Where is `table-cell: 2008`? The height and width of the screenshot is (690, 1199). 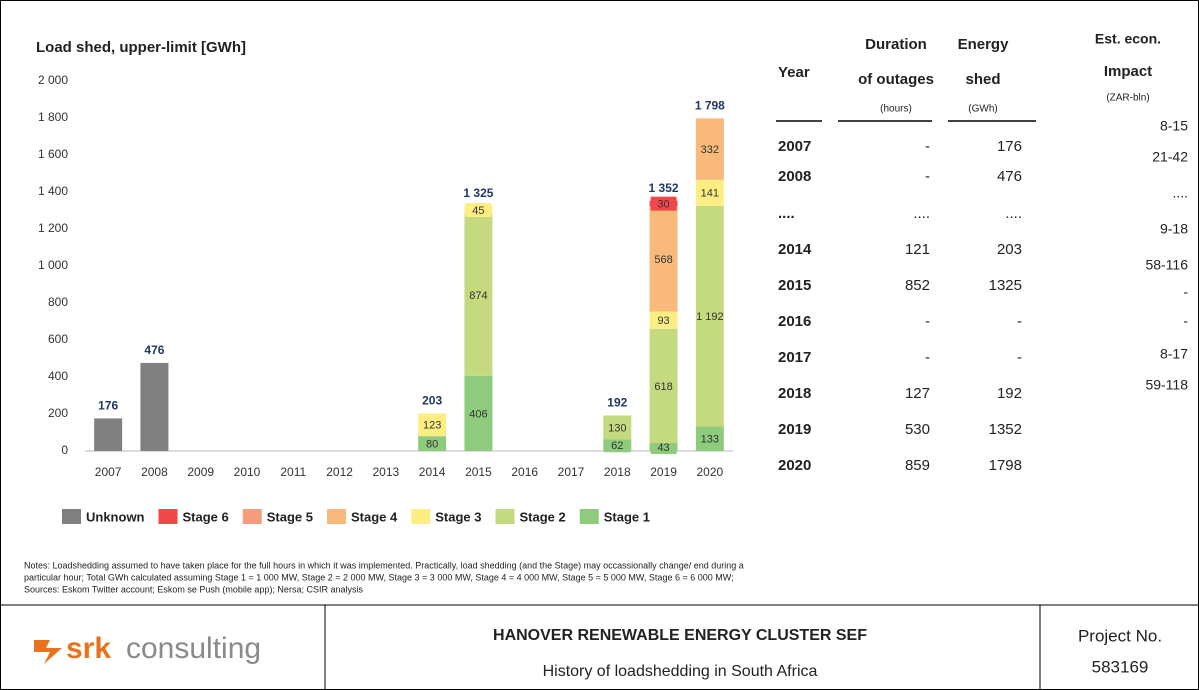 table-cell: 2008 is located at coordinates (794, 176).